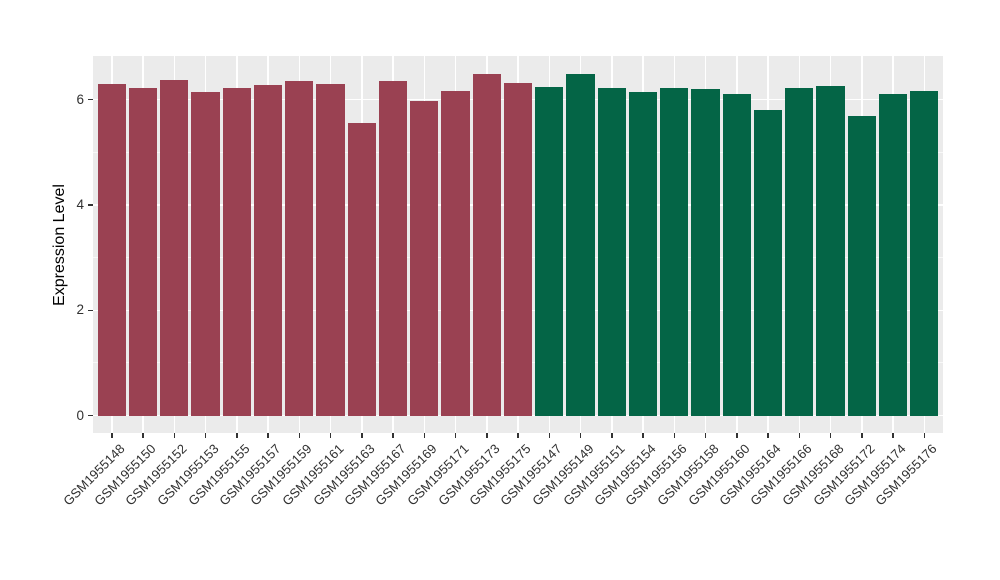 This screenshot has height=580, width=1000. What do you see at coordinates (59, 244) in the screenshot?
I see `y-axis-title: Expression Level` at bounding box center [59, 244].